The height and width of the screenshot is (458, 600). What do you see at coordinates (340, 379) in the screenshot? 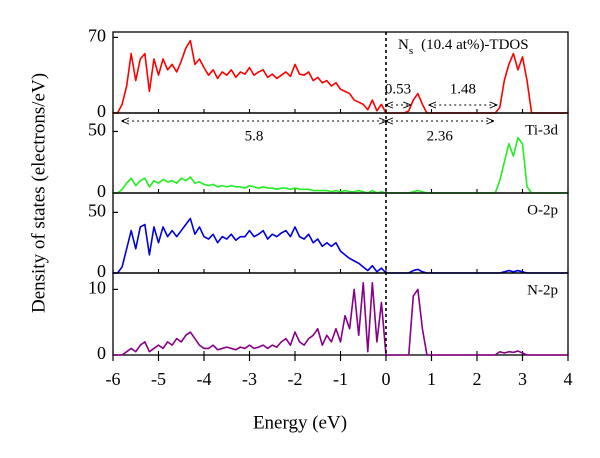
I see `x-tick-label: -1` at bounding box center [340, 379].